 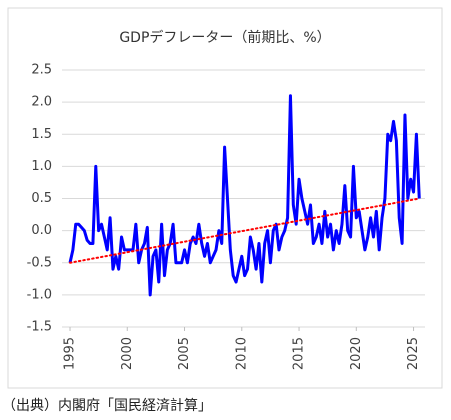 I want to click on chart-title: GDPデフレーター（前期比、%）, so click(x=224, y=37).